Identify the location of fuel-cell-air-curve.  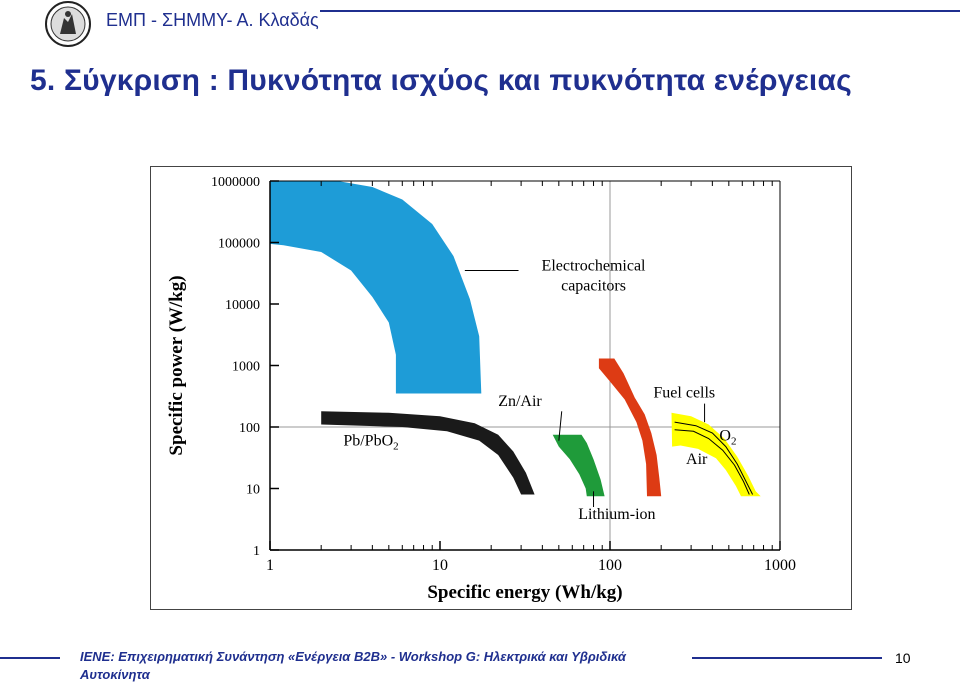
(712, 462).